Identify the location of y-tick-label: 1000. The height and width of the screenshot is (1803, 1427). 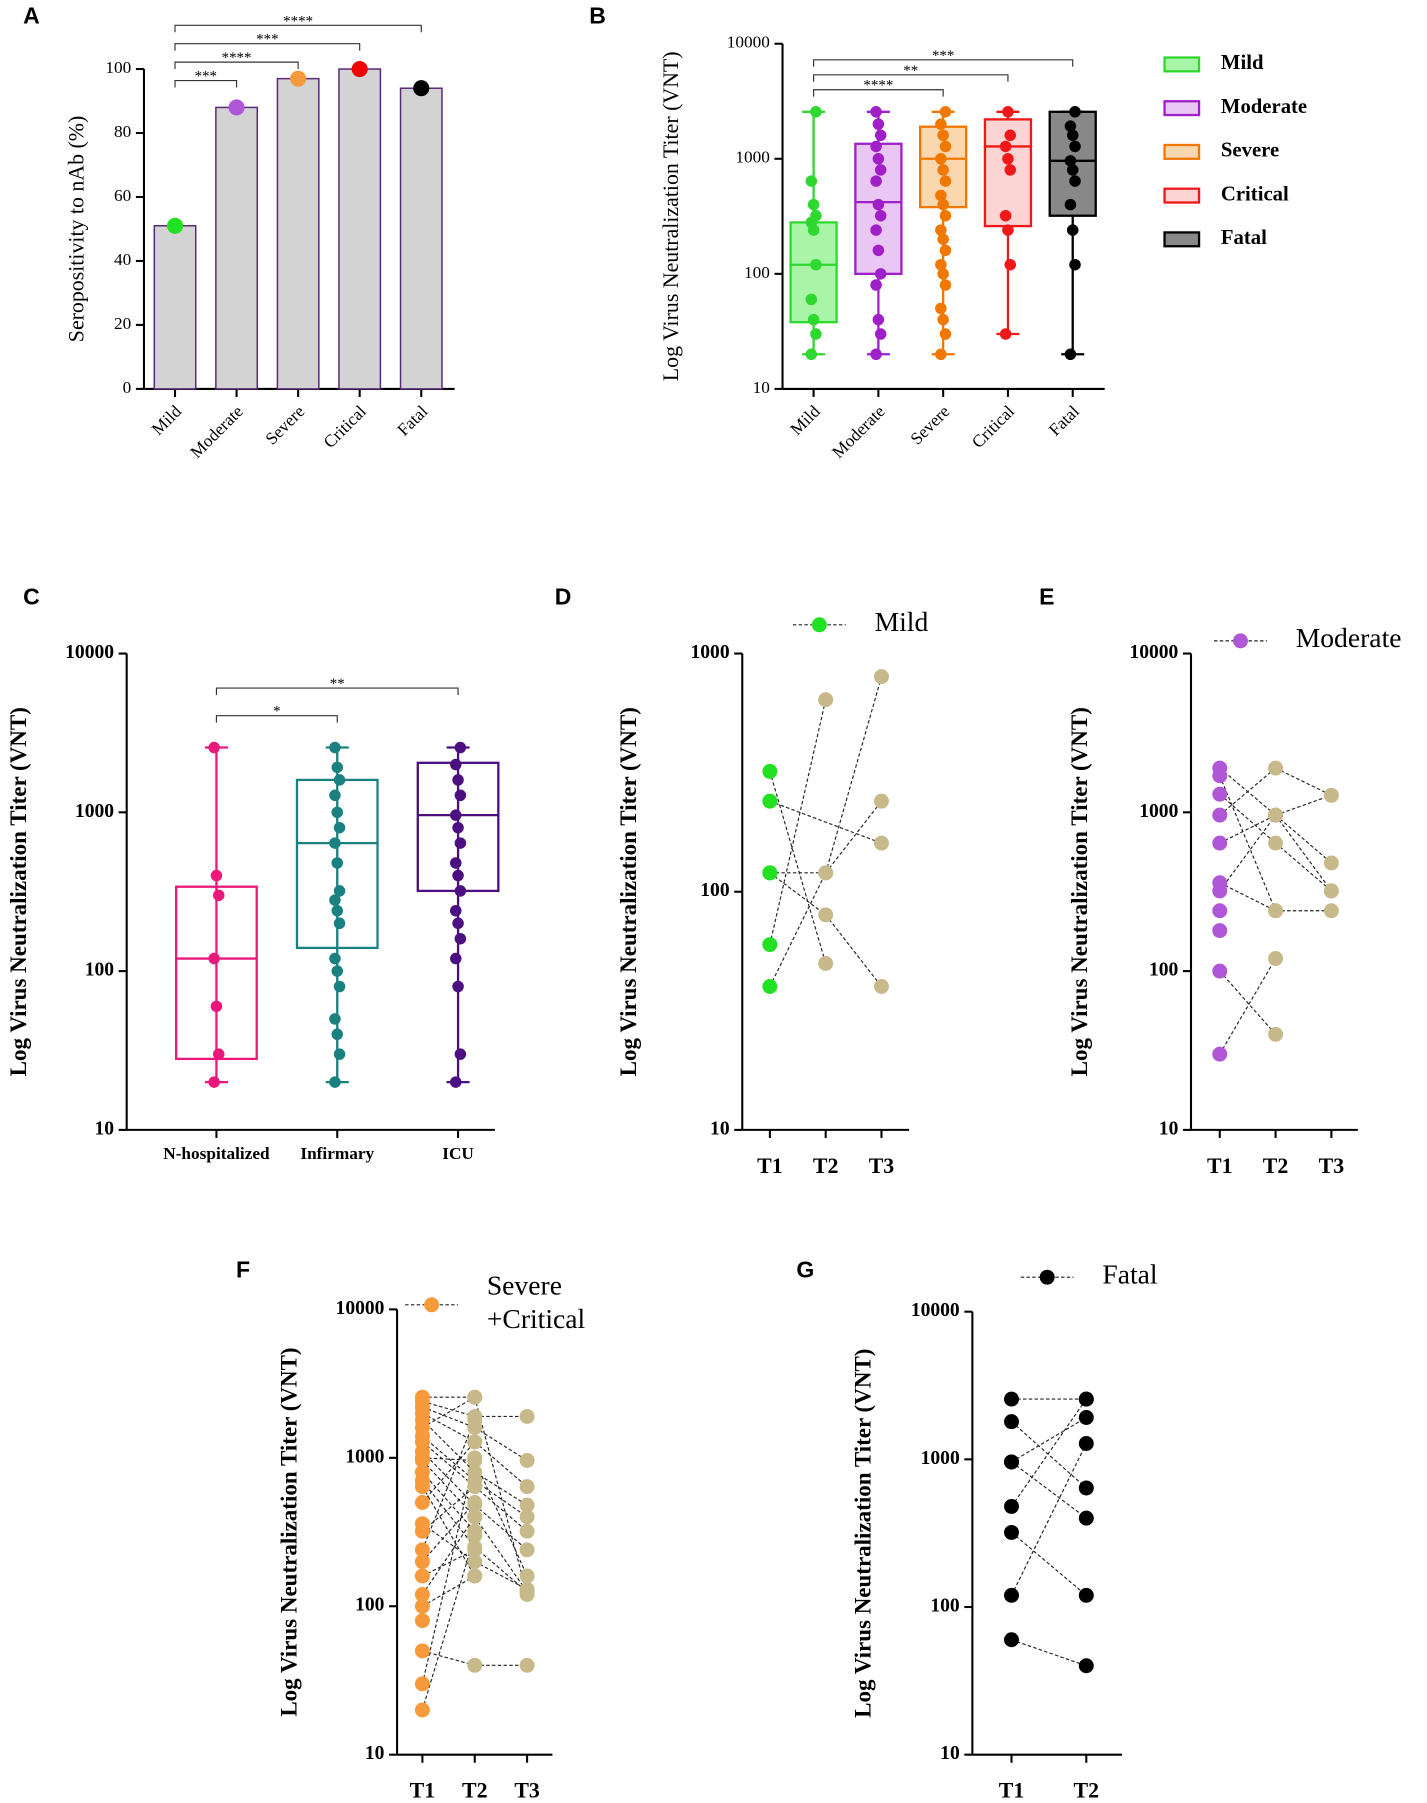
(1158, 811).